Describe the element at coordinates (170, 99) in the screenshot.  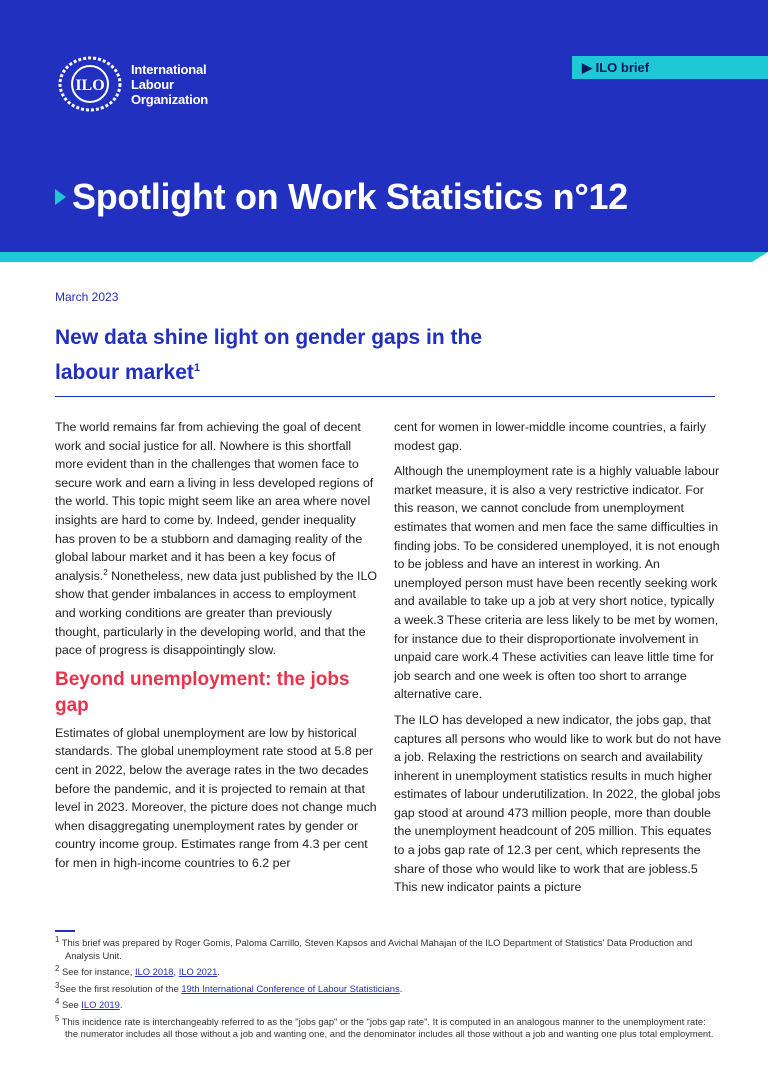
I see `org-name-line: Organization` at that location.